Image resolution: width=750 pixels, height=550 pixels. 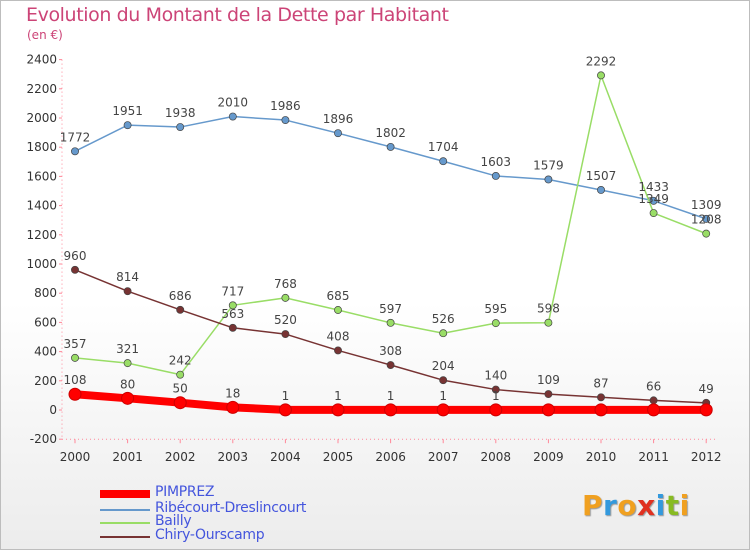 I want to click on y-tick-label: 2400, so click(x=41, y=60).